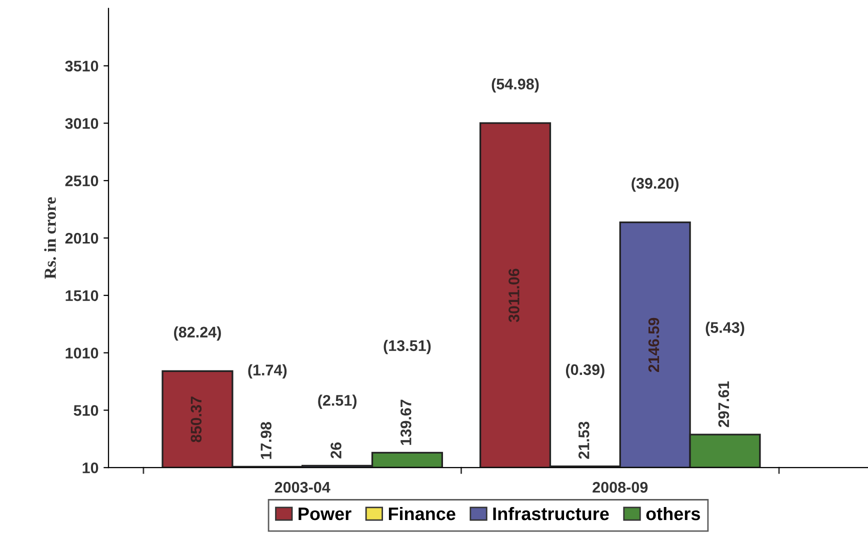 The image size is (868, 560). What do you see at coordinates (81, 180) in the screenshot?
I see `y-tick-label: 2510` at bounding box center [81, 180].